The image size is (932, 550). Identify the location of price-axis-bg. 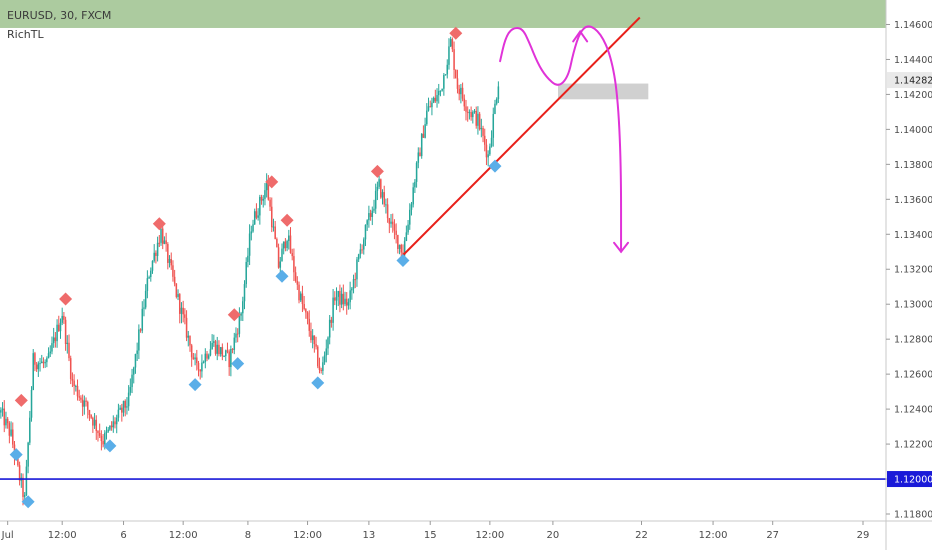
(909, 275).